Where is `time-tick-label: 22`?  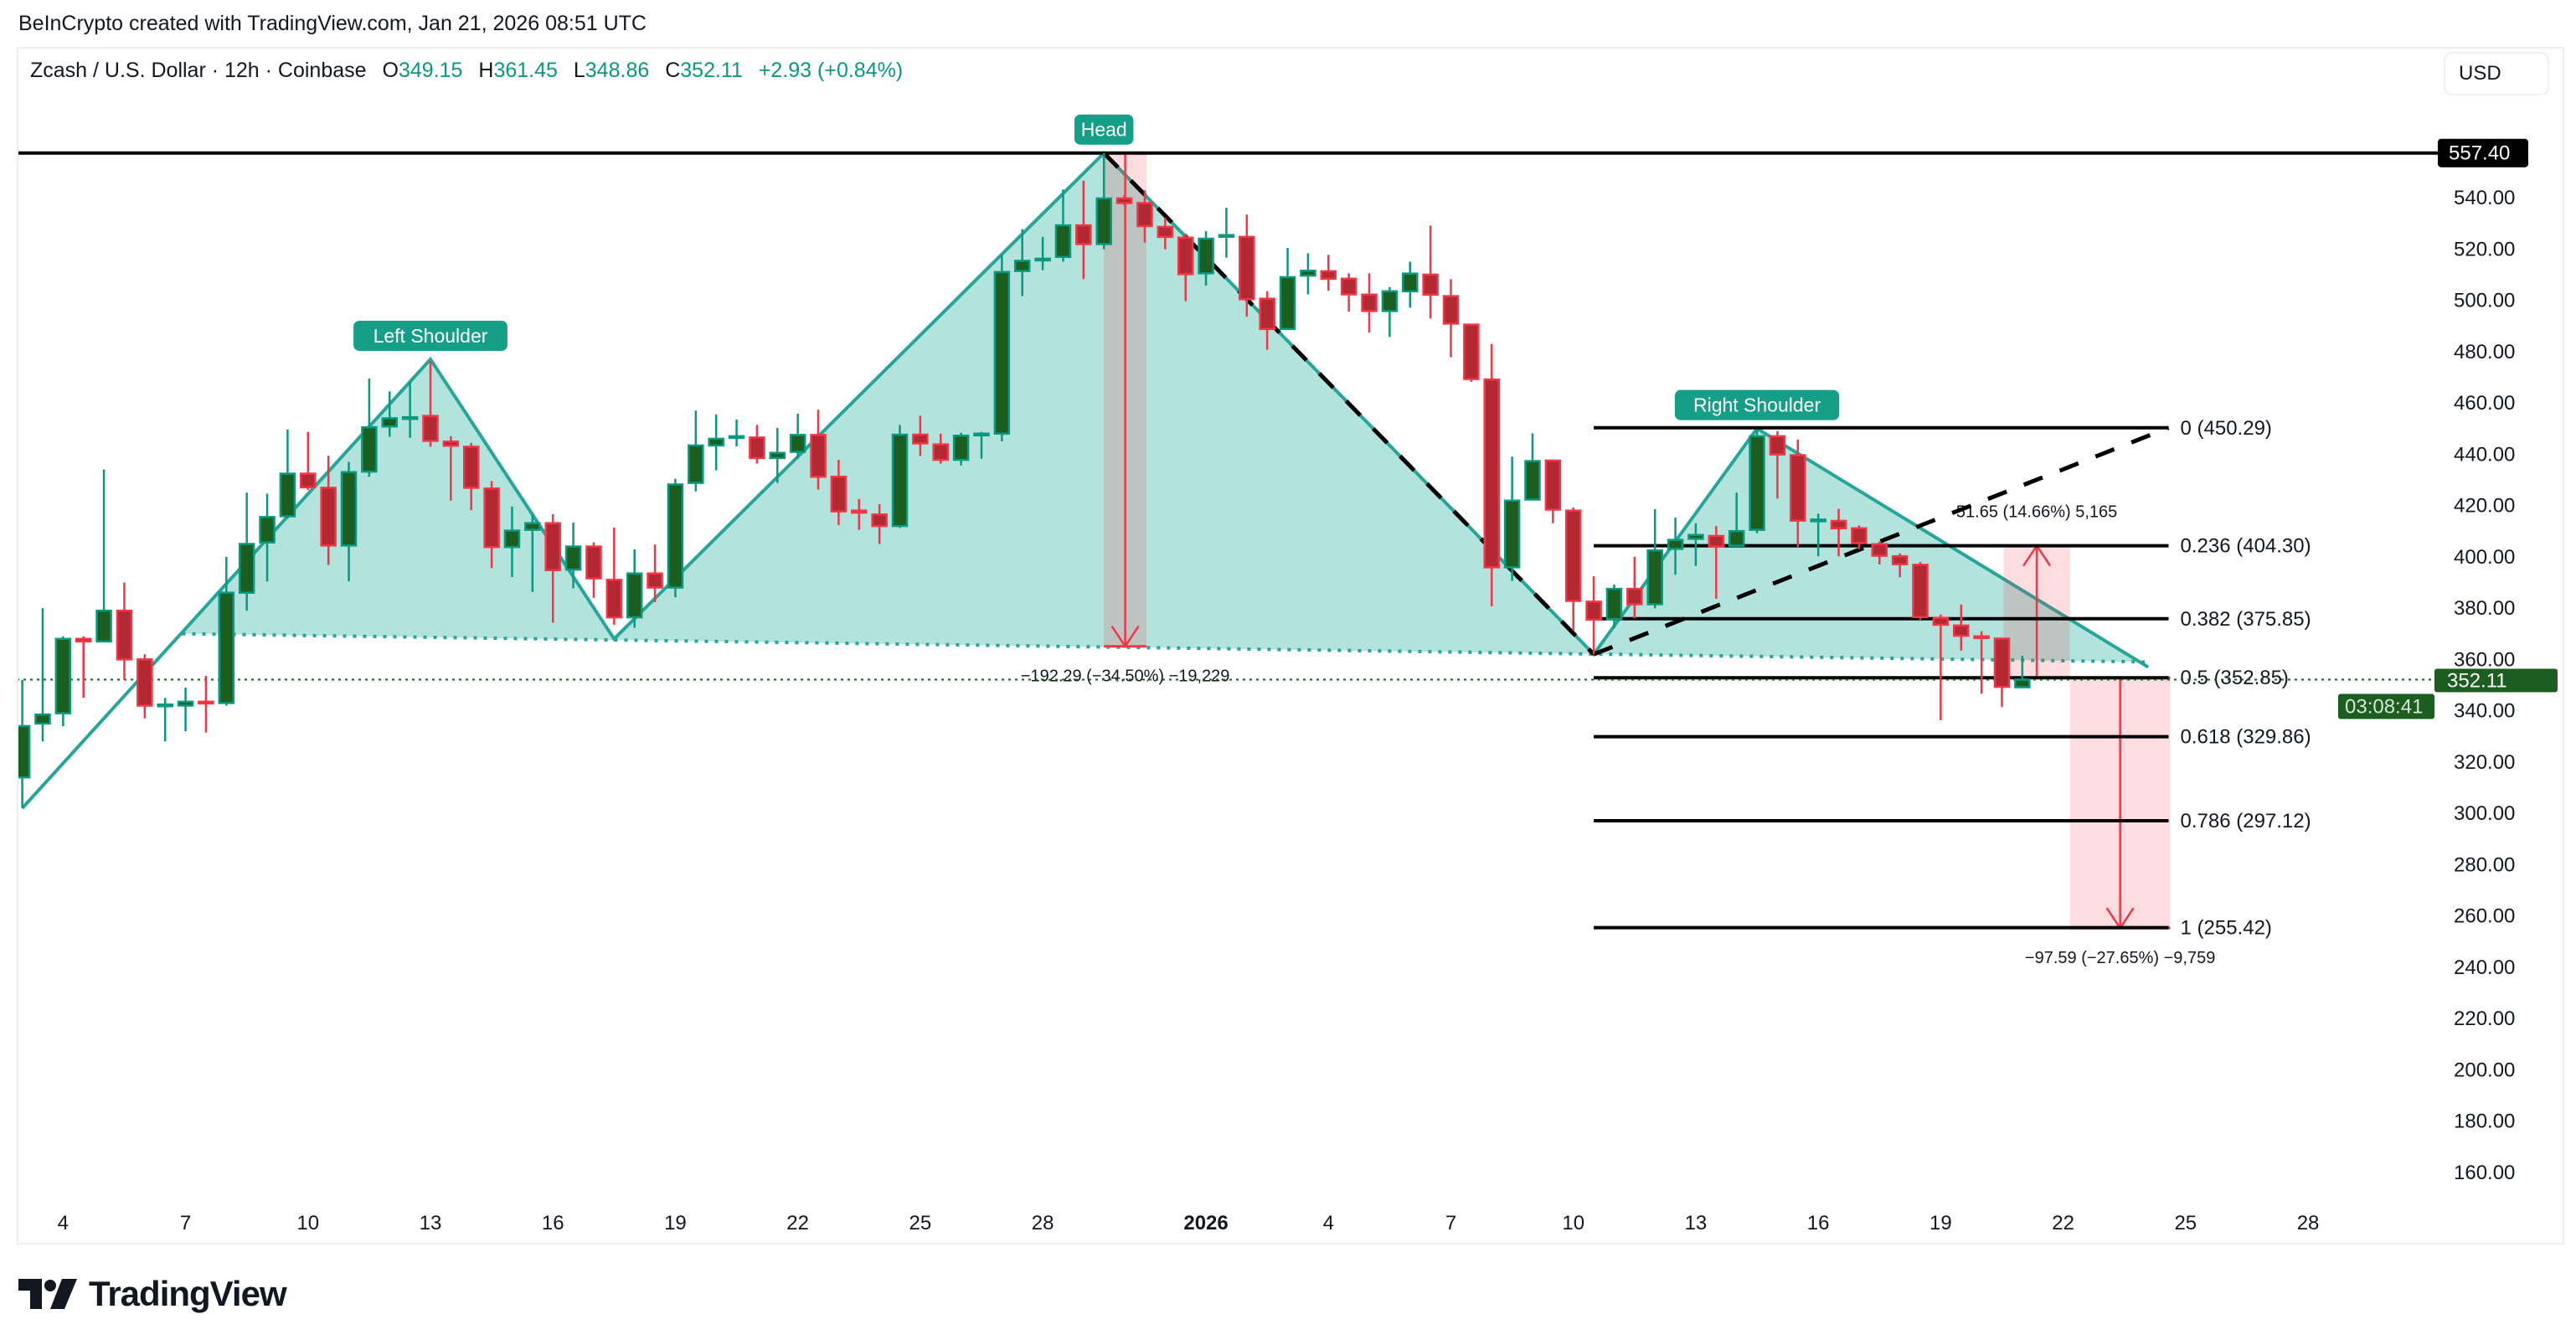
time-tick-label: 22 is located at coordinates (2063, 1223).